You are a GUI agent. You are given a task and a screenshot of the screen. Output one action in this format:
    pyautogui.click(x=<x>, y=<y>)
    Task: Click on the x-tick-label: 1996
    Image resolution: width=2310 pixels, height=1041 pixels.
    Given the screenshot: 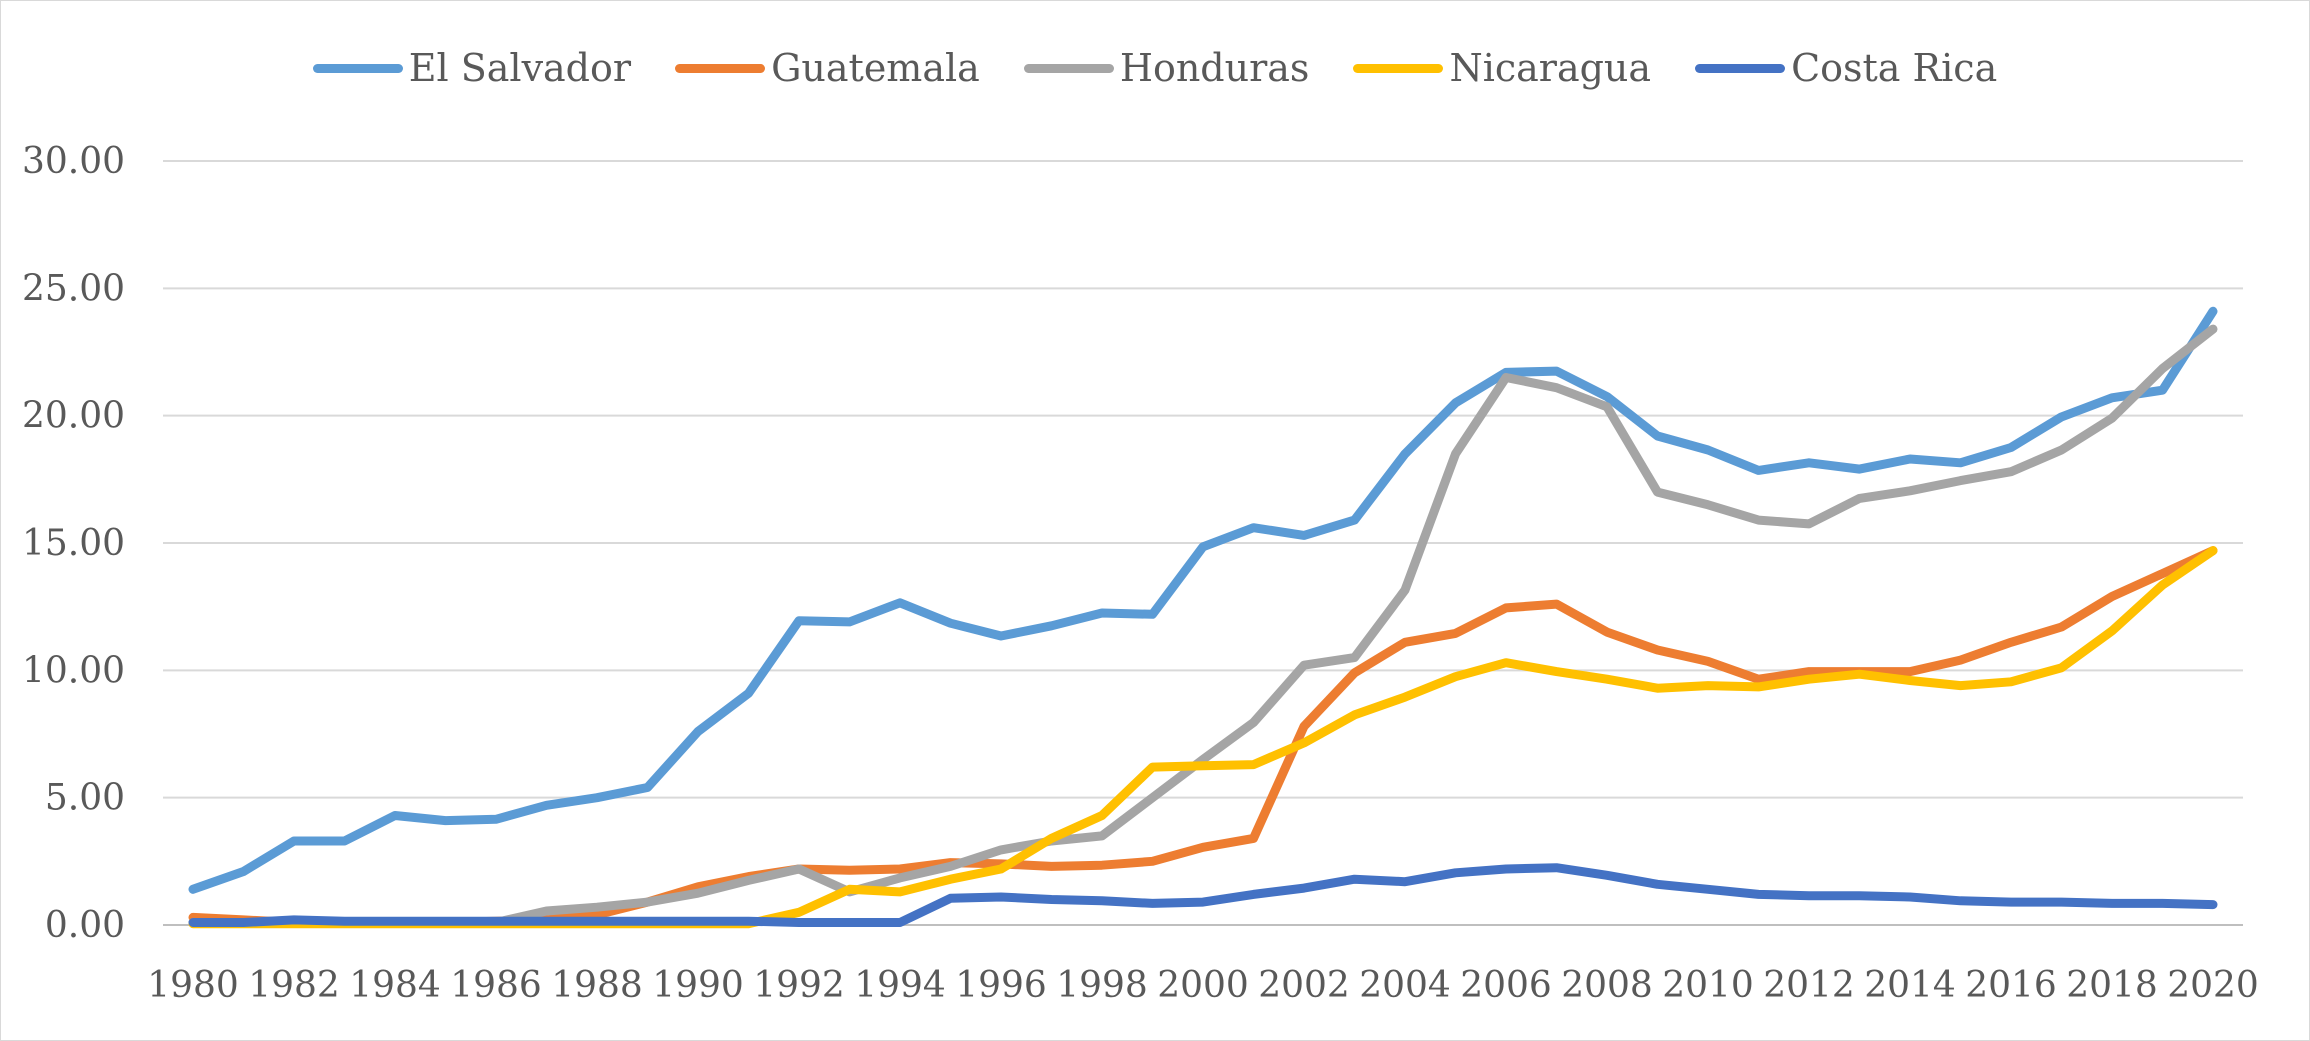 What is the action you would take?
    pyautogui.click(x=1001, y=985)
    